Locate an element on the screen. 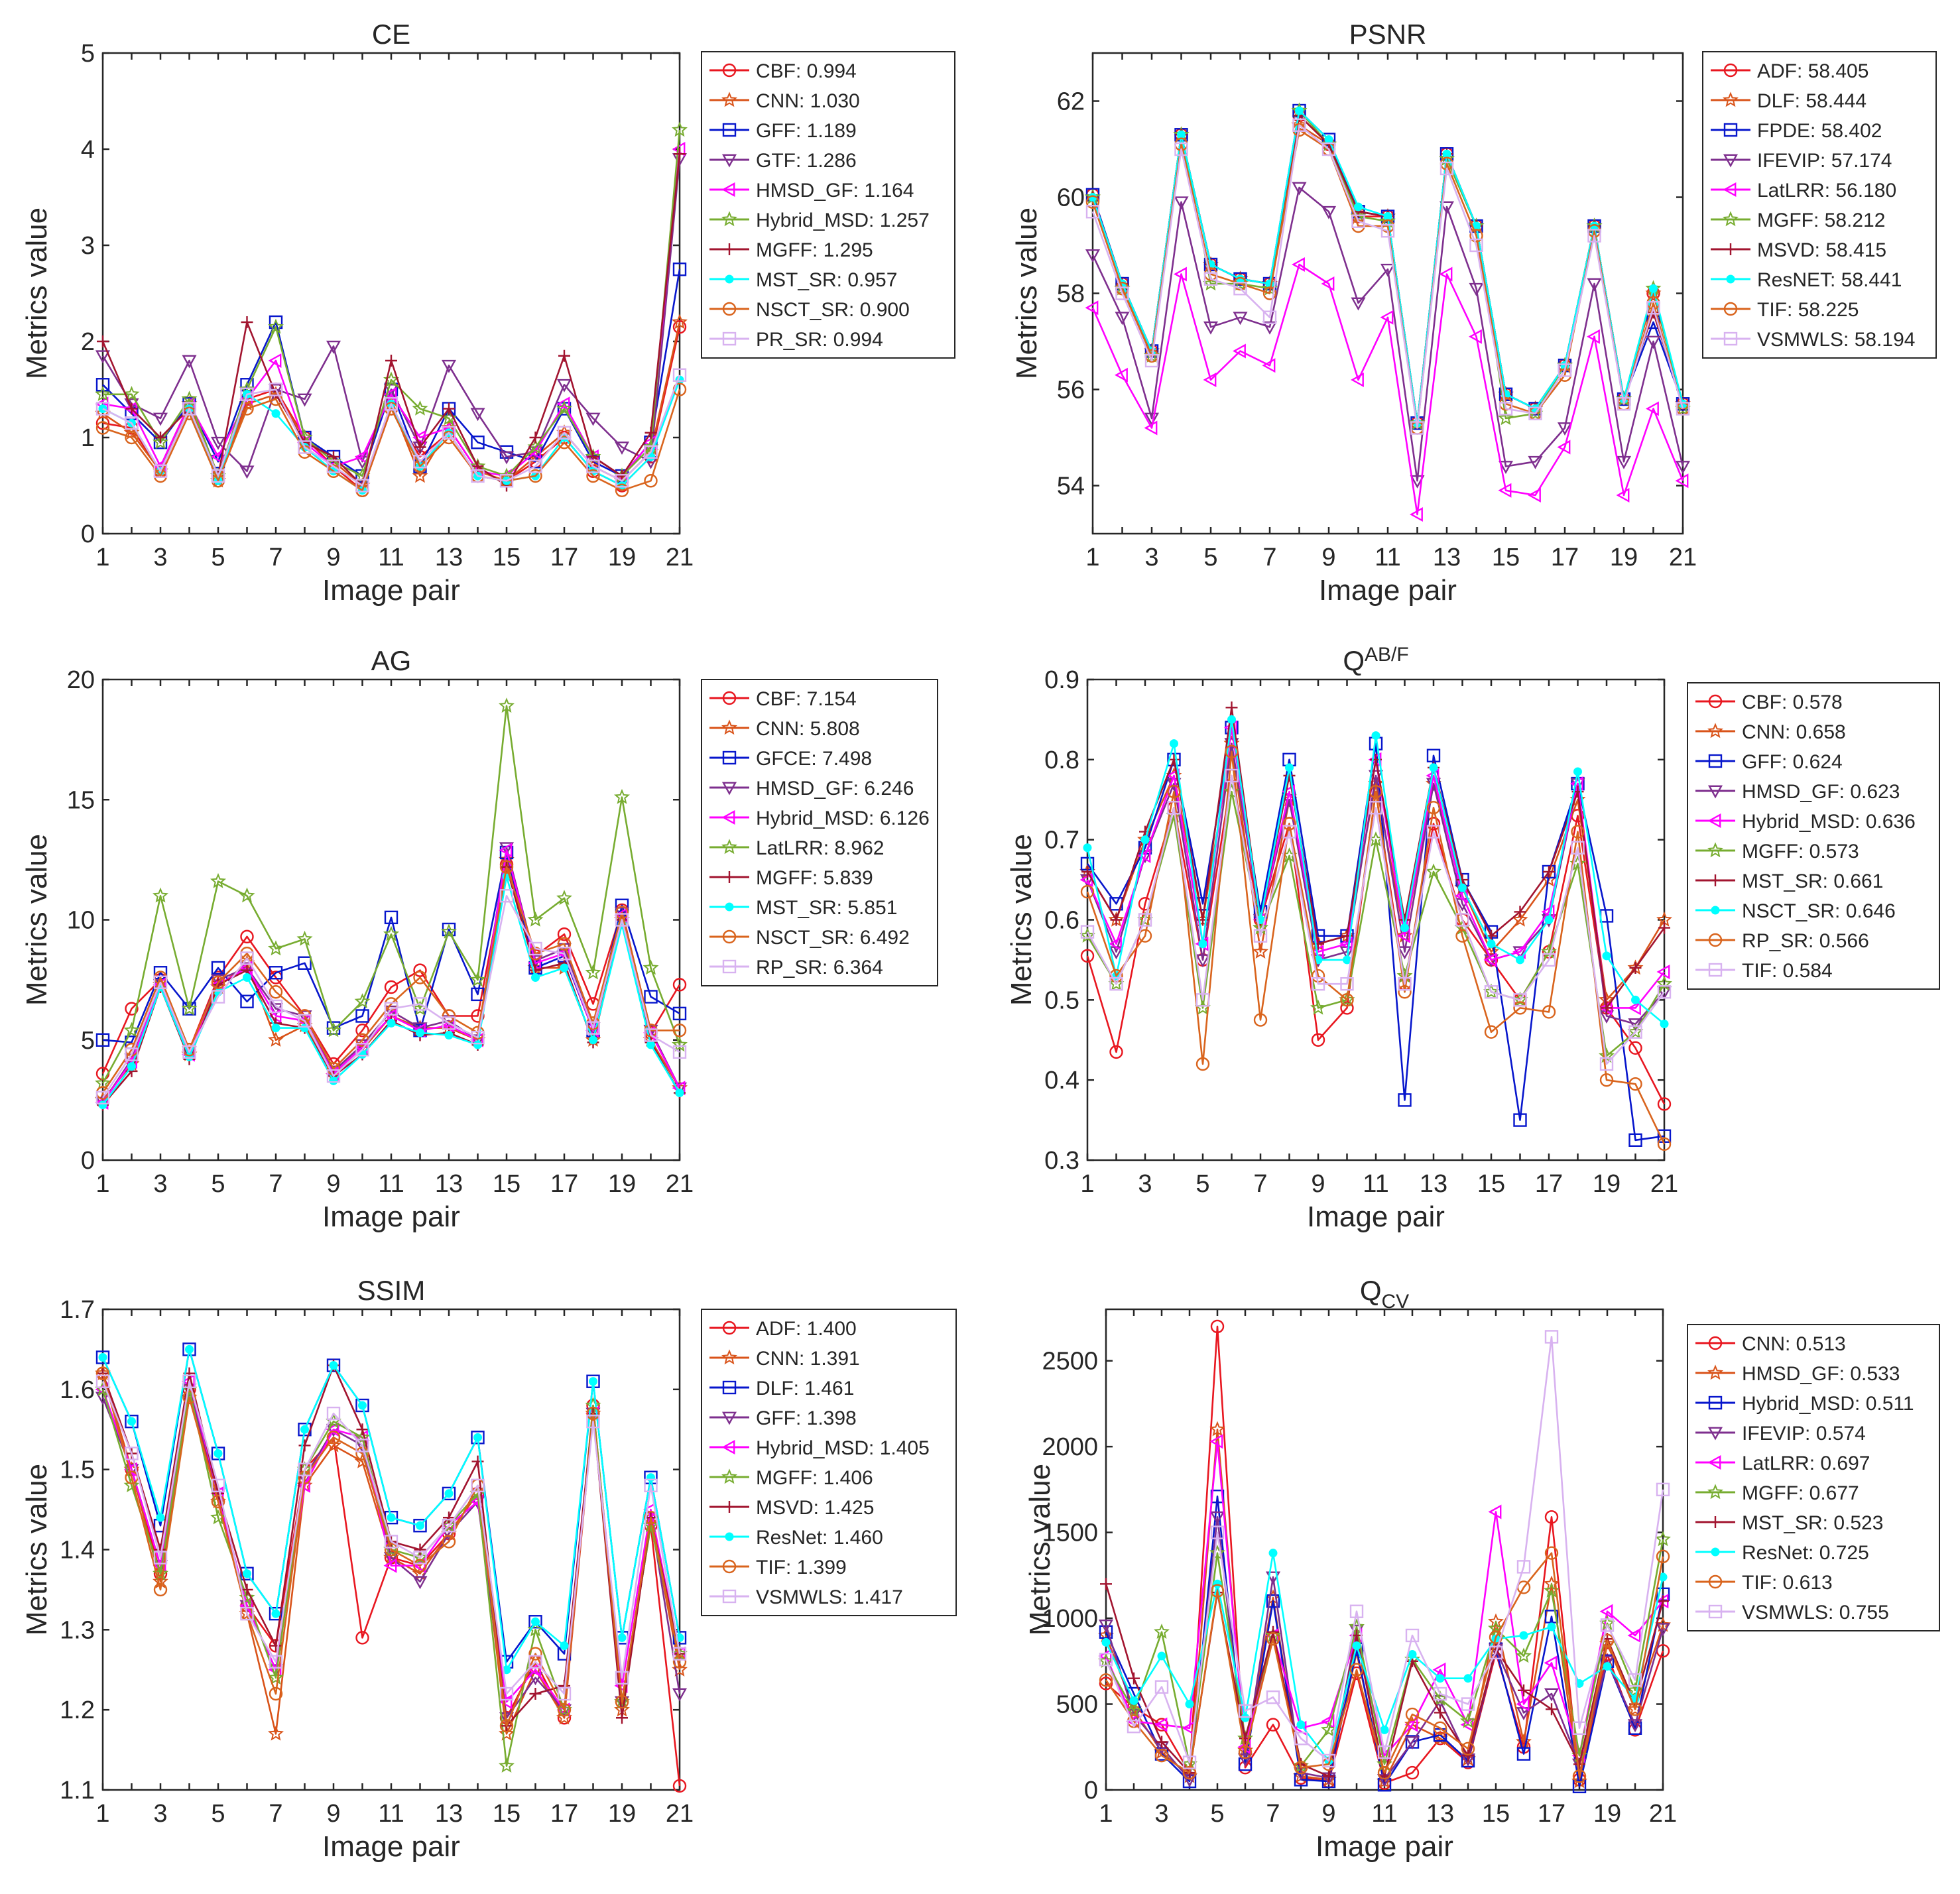 This screenshot has width=1960, height=1894. legend-entry-GFCE: GFCE: 7.498 is located at coordinates (791, 759).